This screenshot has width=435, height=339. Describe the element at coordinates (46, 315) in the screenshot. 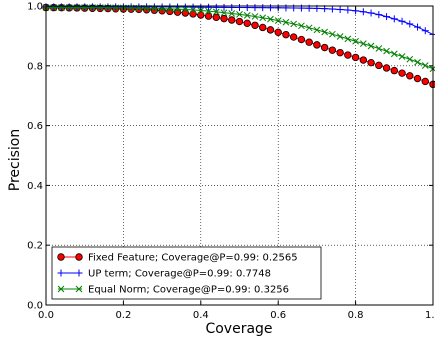

I see `x-tick-label: 0.0` at that location.